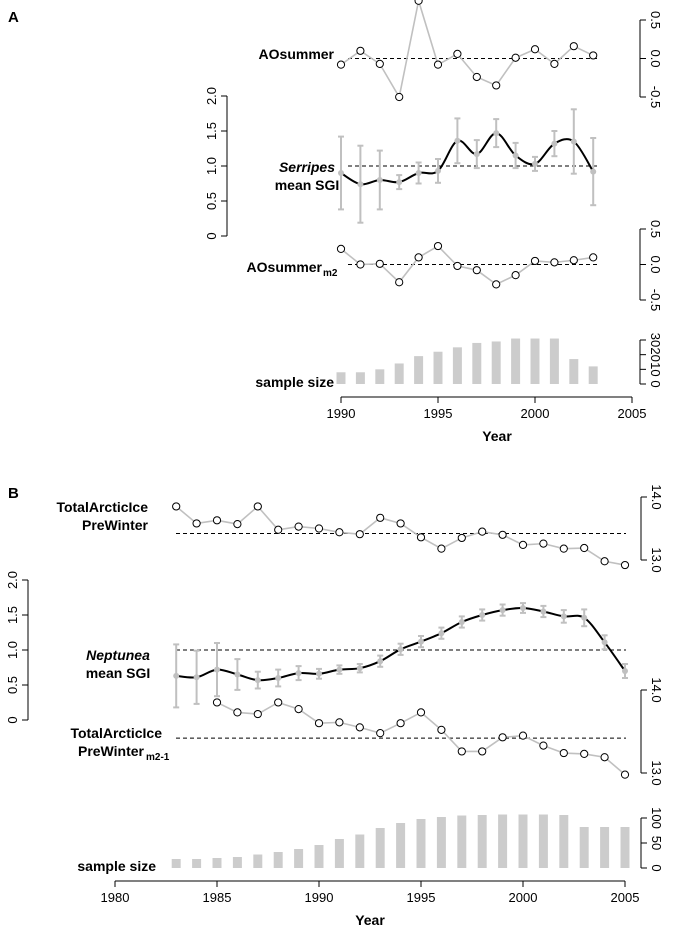 The height and width of the screenshot is (930, 680). Describe the element at coordinates (158, 757) in the screenshot. I see `b-icem-sub: m2-1` at that location.